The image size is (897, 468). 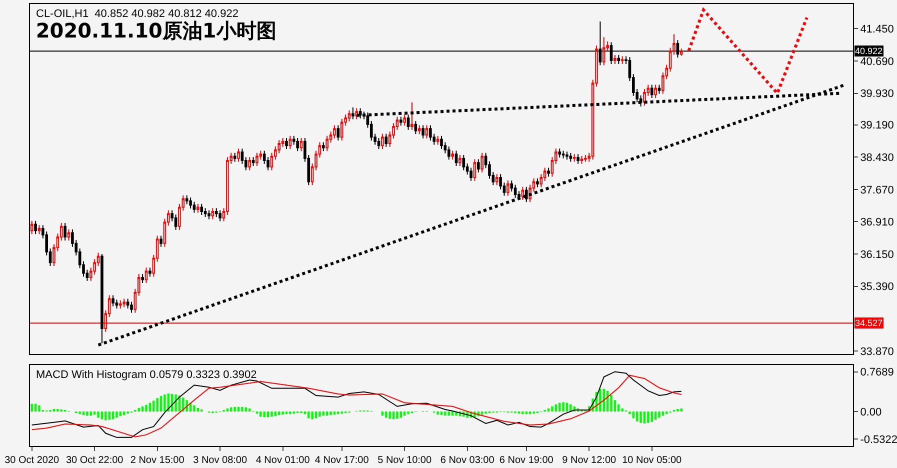 I want to click on x-tick-label: 4 Nov 01:00, so click(x=283, y=460).